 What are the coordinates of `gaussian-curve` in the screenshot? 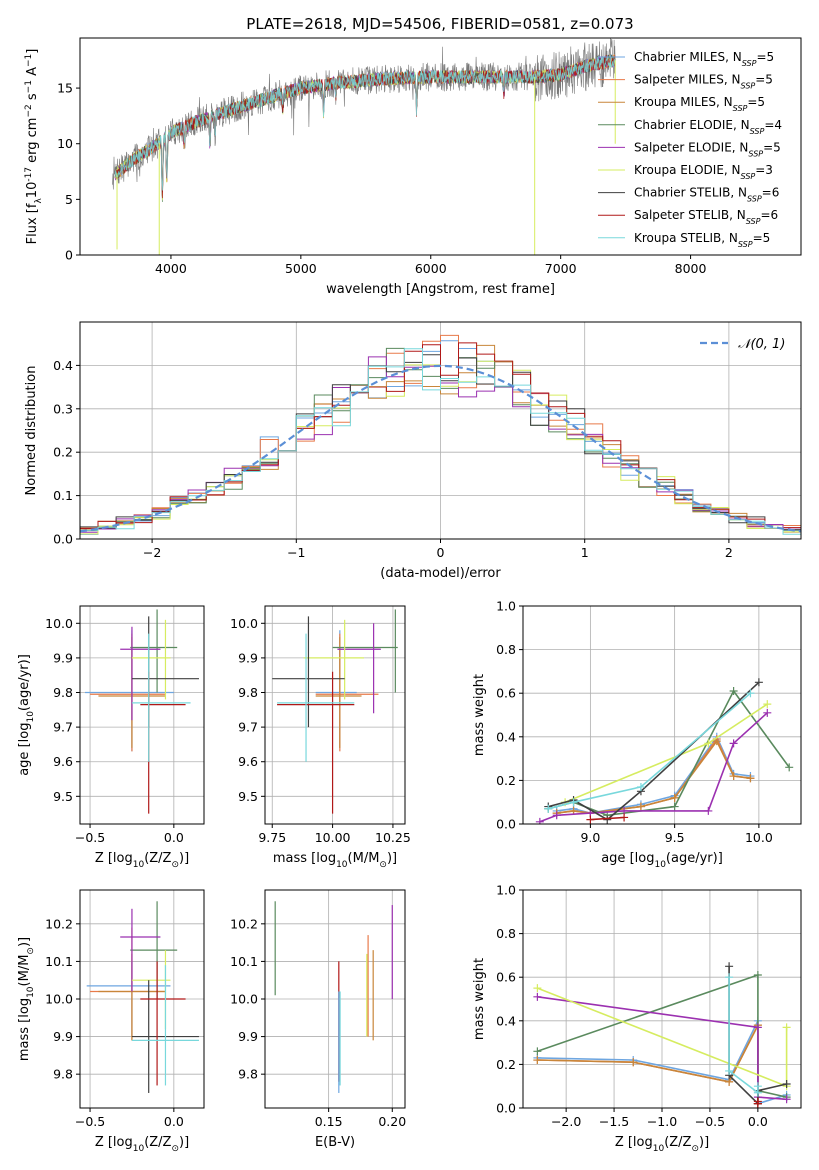 It's located at (440, 448).